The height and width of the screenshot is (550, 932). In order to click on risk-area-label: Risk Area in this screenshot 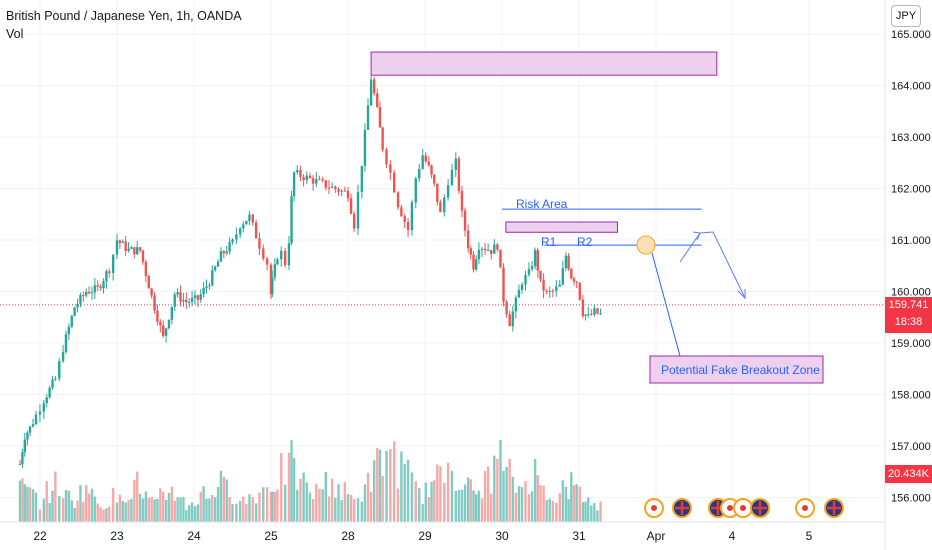, I will do `click(542, 204)`.